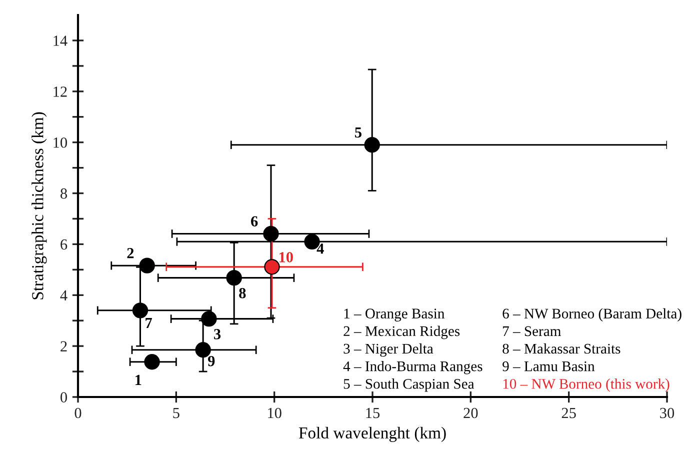 This screenshot has width=690, height=463. Describe the element at coordinates (60, 142) in the screenshot. I see `y-tick-label: 10` at that location.